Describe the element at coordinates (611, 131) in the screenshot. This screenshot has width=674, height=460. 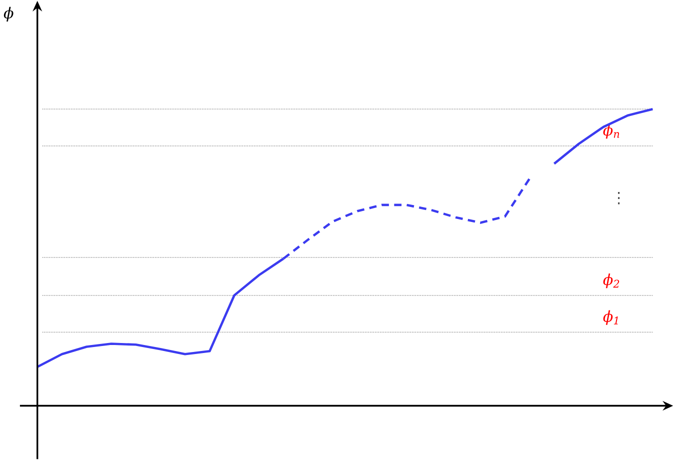
I see `ref-line-label: ϕ$_{n}$` at that location.